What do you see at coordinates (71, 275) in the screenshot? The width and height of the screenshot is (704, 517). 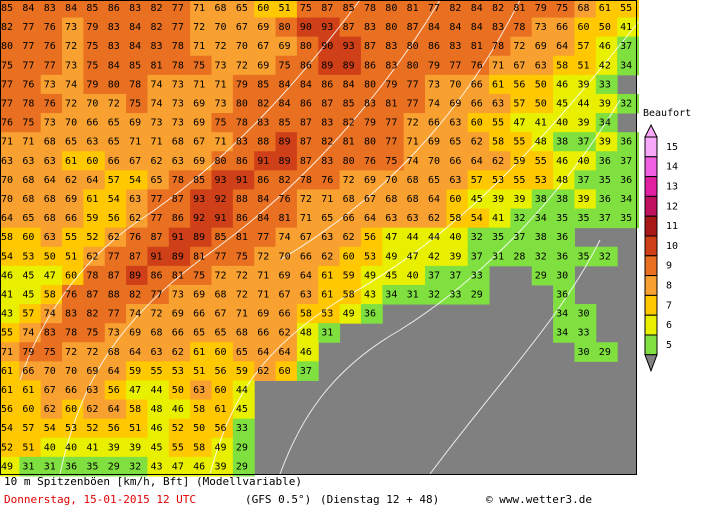 I see `value-label: 60` at bounding box center [71, 275].